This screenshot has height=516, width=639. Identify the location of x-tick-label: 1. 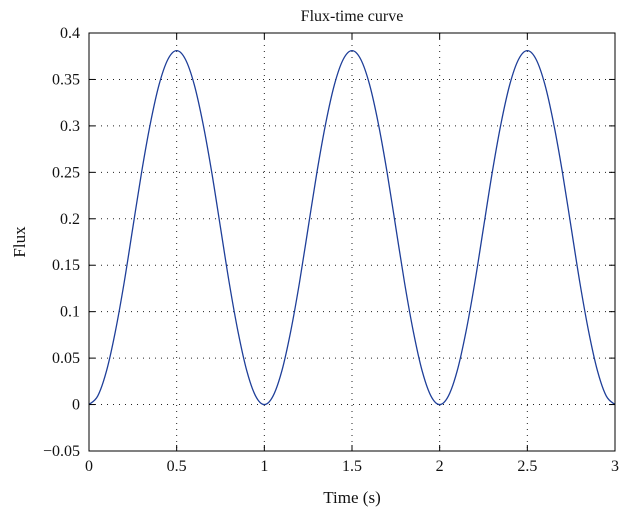
(264, 466).